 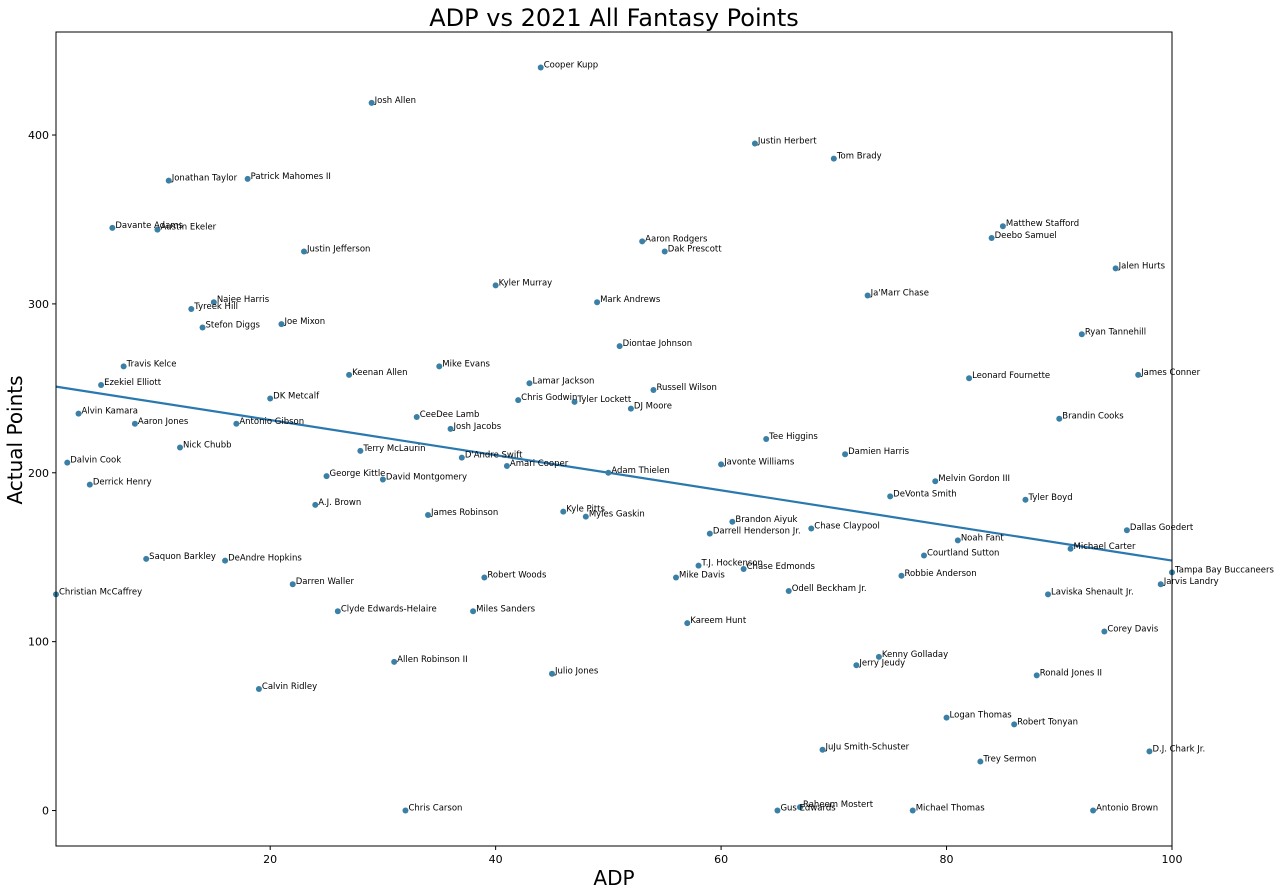 I want to click on data-point-label: Diontae Johnson, so click(x=657, y=344).